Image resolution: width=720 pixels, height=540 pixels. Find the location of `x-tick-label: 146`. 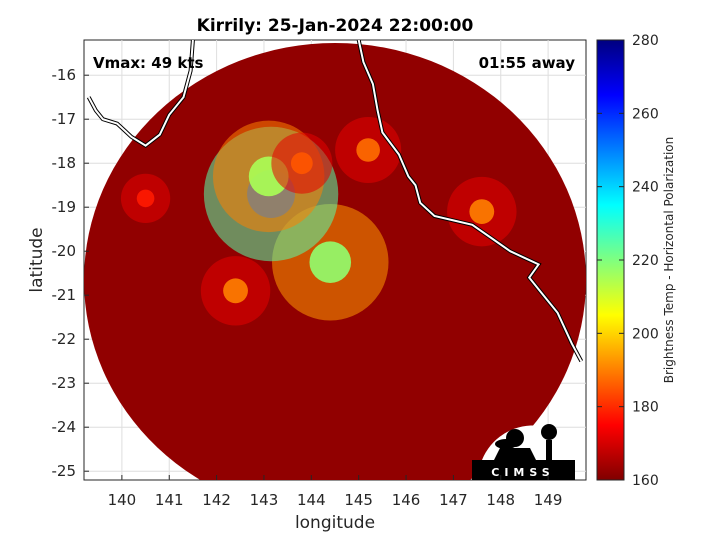

x-tick-label: 146 is located at coordinates (406, 500).